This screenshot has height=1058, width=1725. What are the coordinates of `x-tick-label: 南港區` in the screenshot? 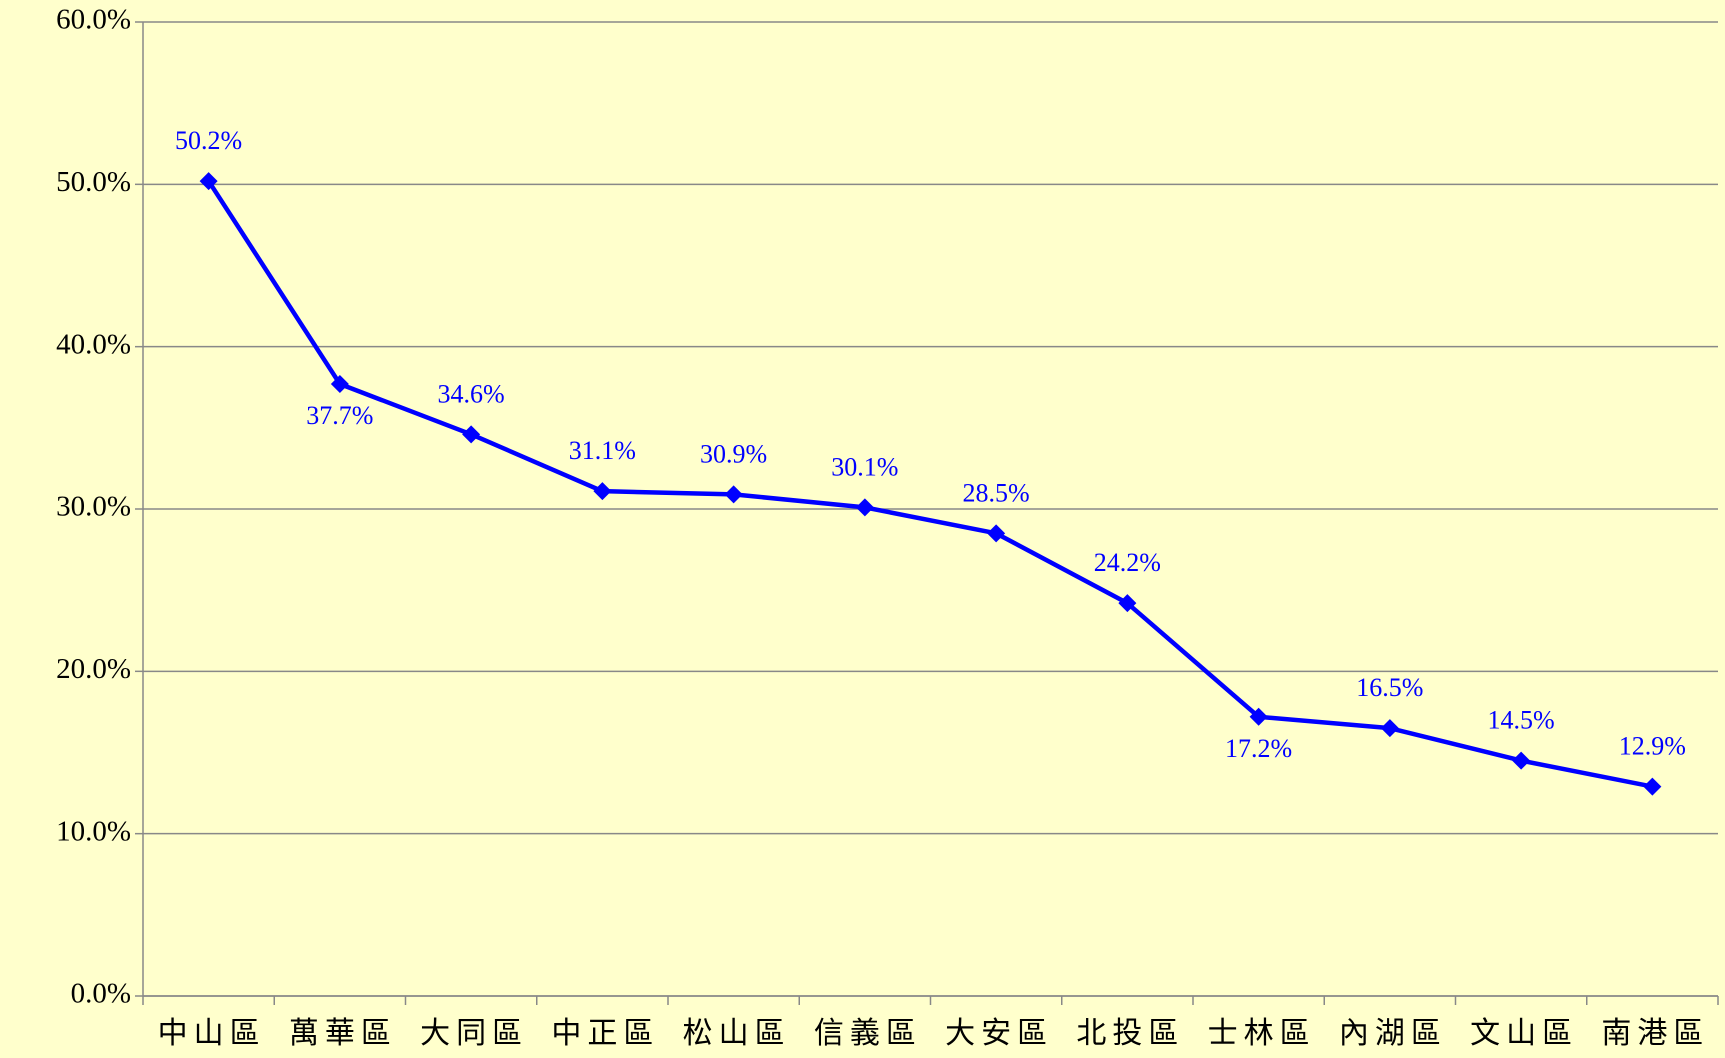 It's located at (1655, 1033).